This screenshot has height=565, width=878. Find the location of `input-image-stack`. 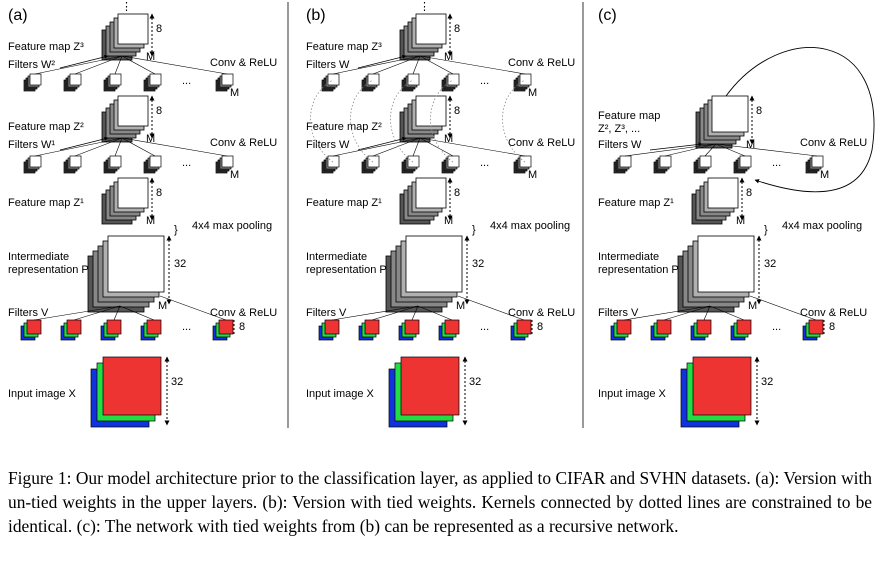

input-image-stack is located at coordinates (424, 392).